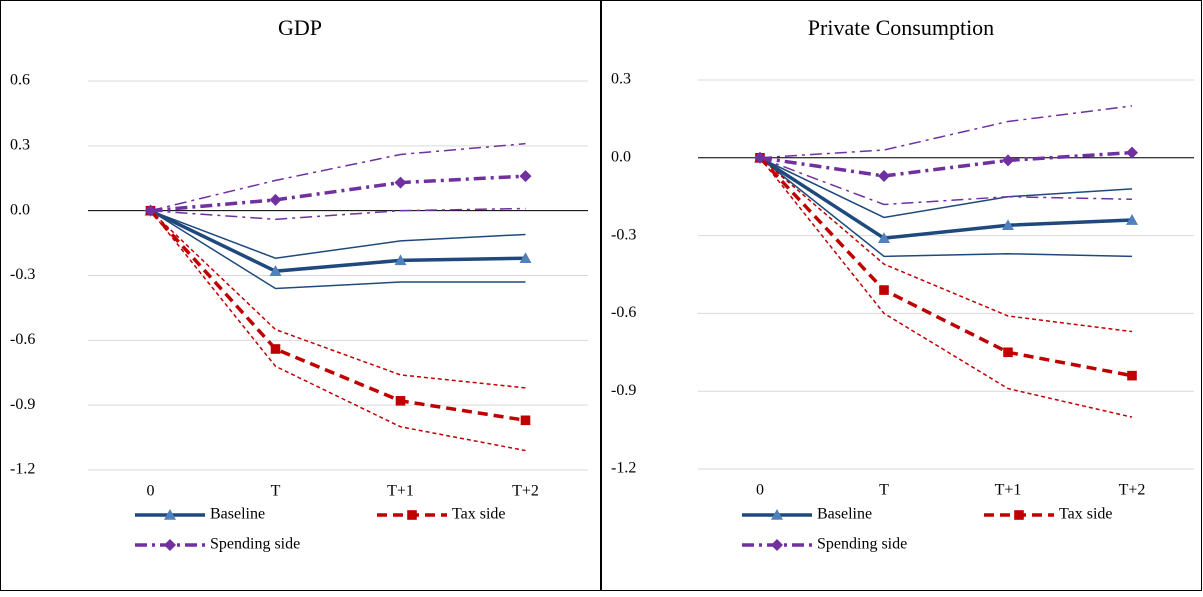  Describe the element at coordinates (300, 27) in the screenshot. I see `chart-title: GDP` at that location.